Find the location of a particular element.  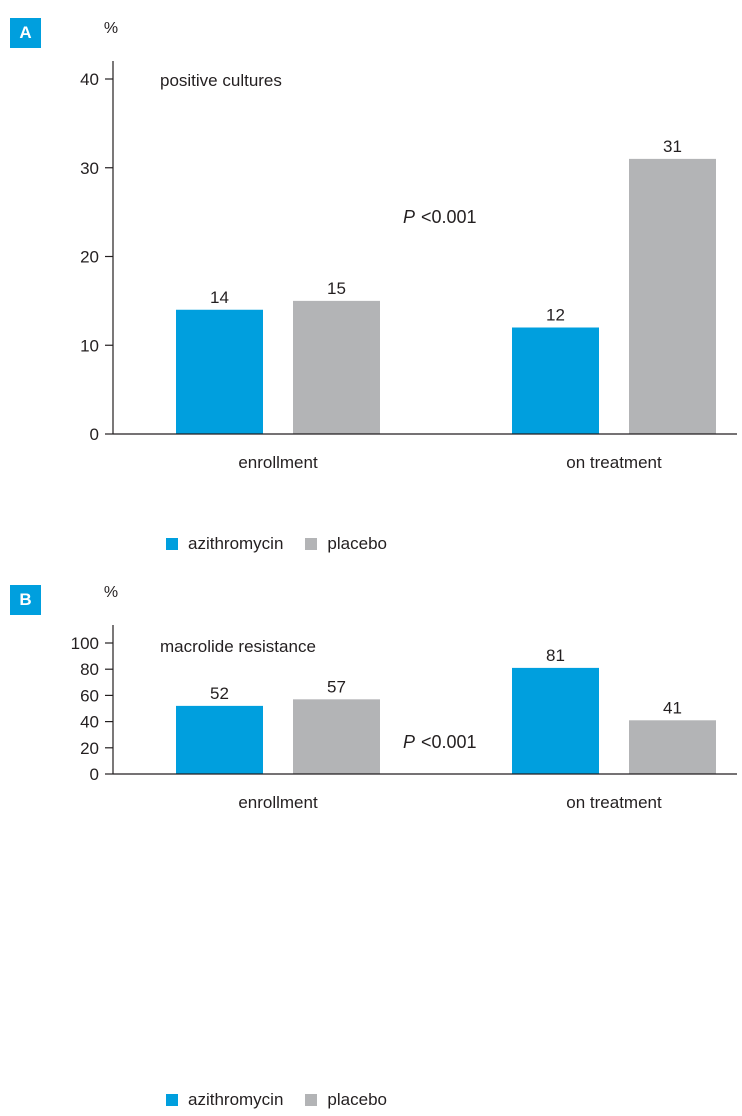

y-tick-label: 10 is located at coordinates (89, 345).